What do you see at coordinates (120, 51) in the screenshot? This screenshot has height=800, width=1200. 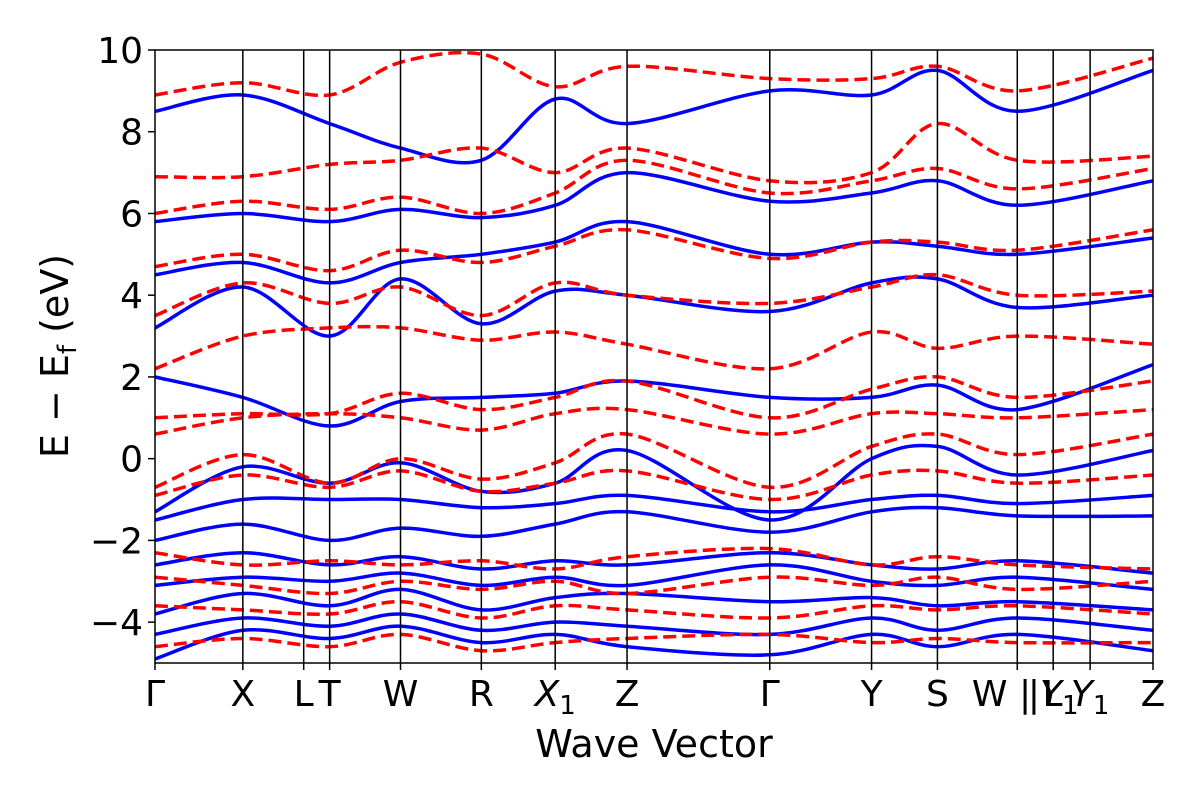 I see `y-tick-label: 10` at bounding box center [120, 51].